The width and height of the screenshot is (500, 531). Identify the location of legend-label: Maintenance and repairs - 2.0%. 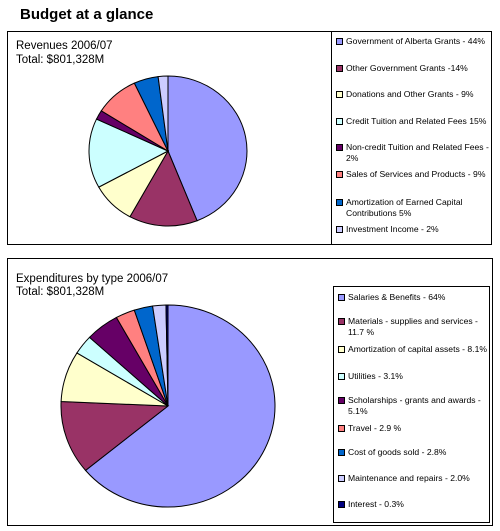
(409, 478).